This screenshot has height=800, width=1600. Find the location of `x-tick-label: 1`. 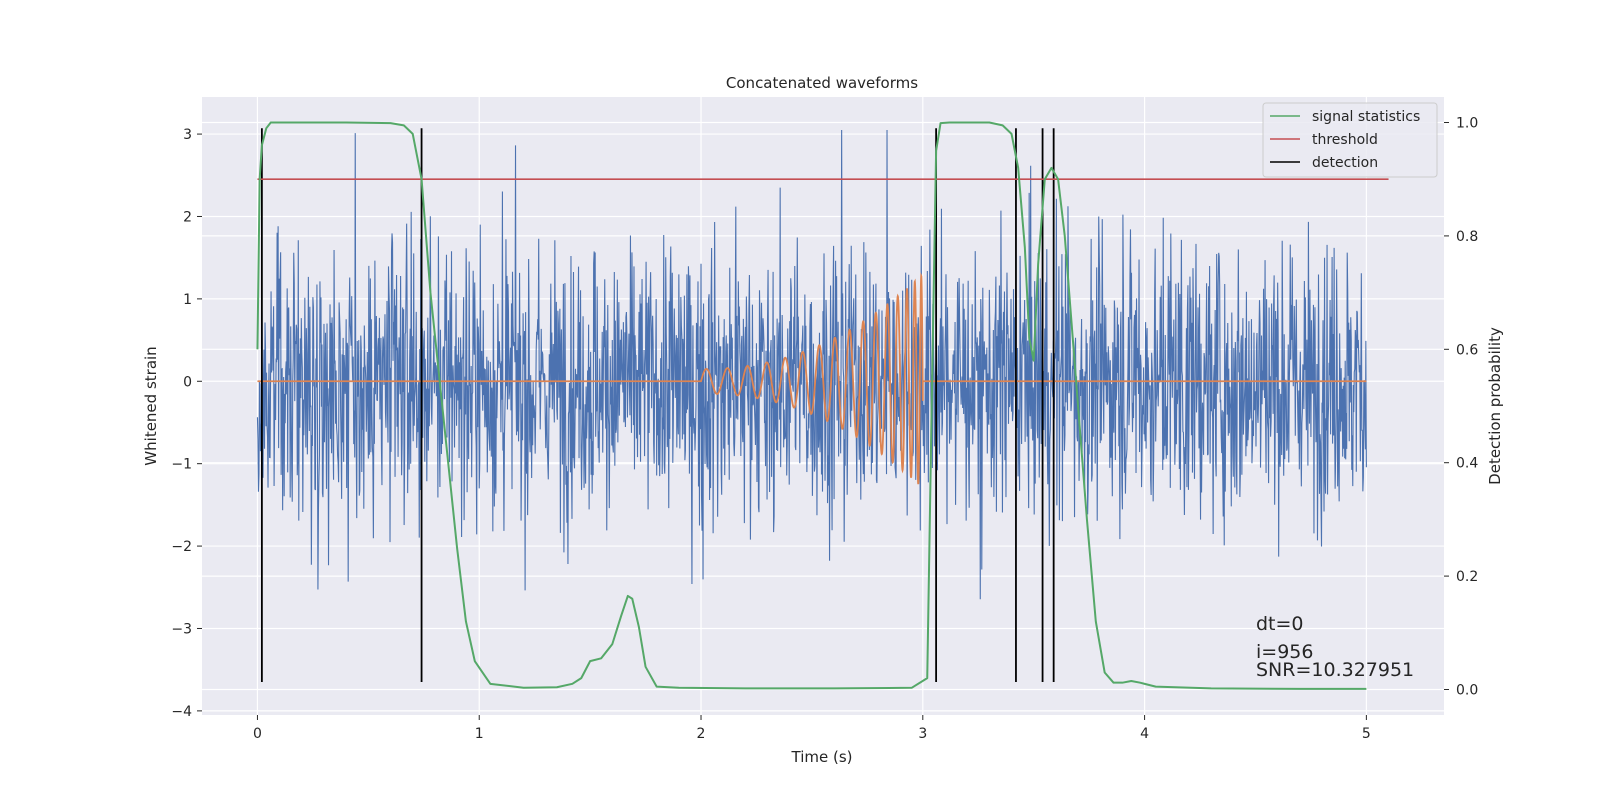

x-tick-label: 1 is located at coordinates (479, 734).